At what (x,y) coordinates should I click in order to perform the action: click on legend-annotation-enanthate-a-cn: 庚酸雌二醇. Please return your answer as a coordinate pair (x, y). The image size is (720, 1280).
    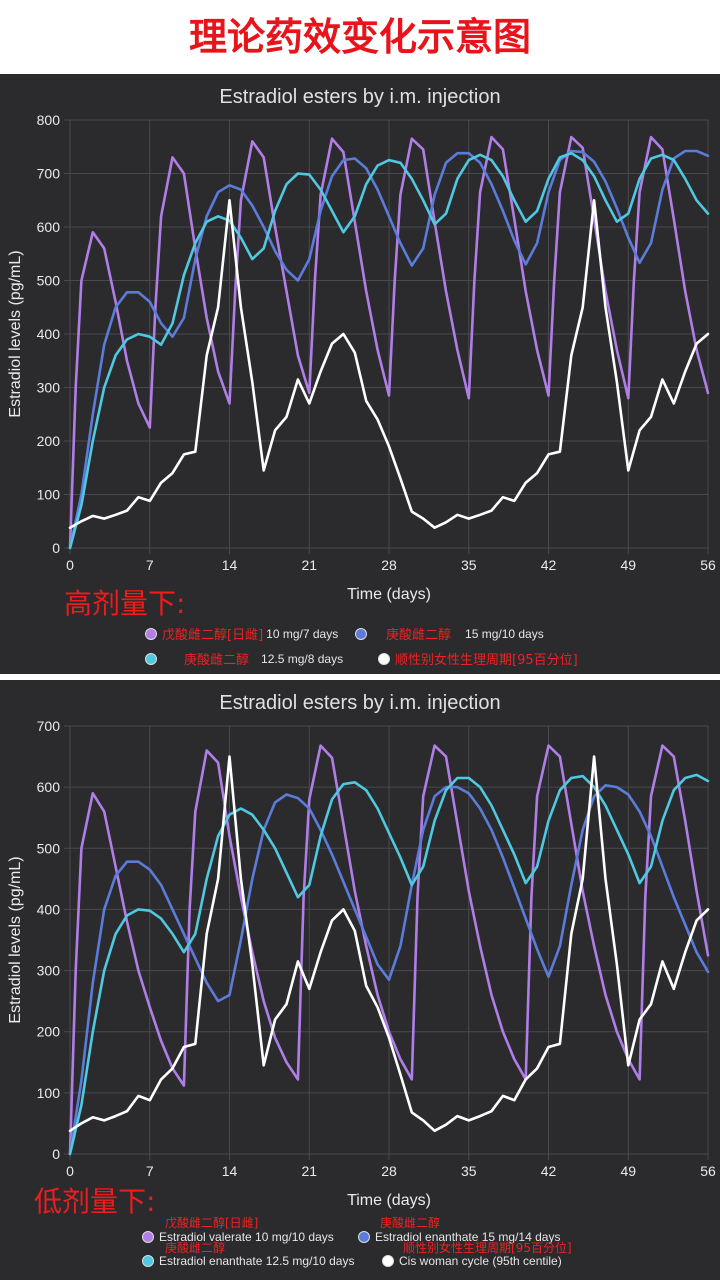
    Looking at the image, I should click on (410, 1223).